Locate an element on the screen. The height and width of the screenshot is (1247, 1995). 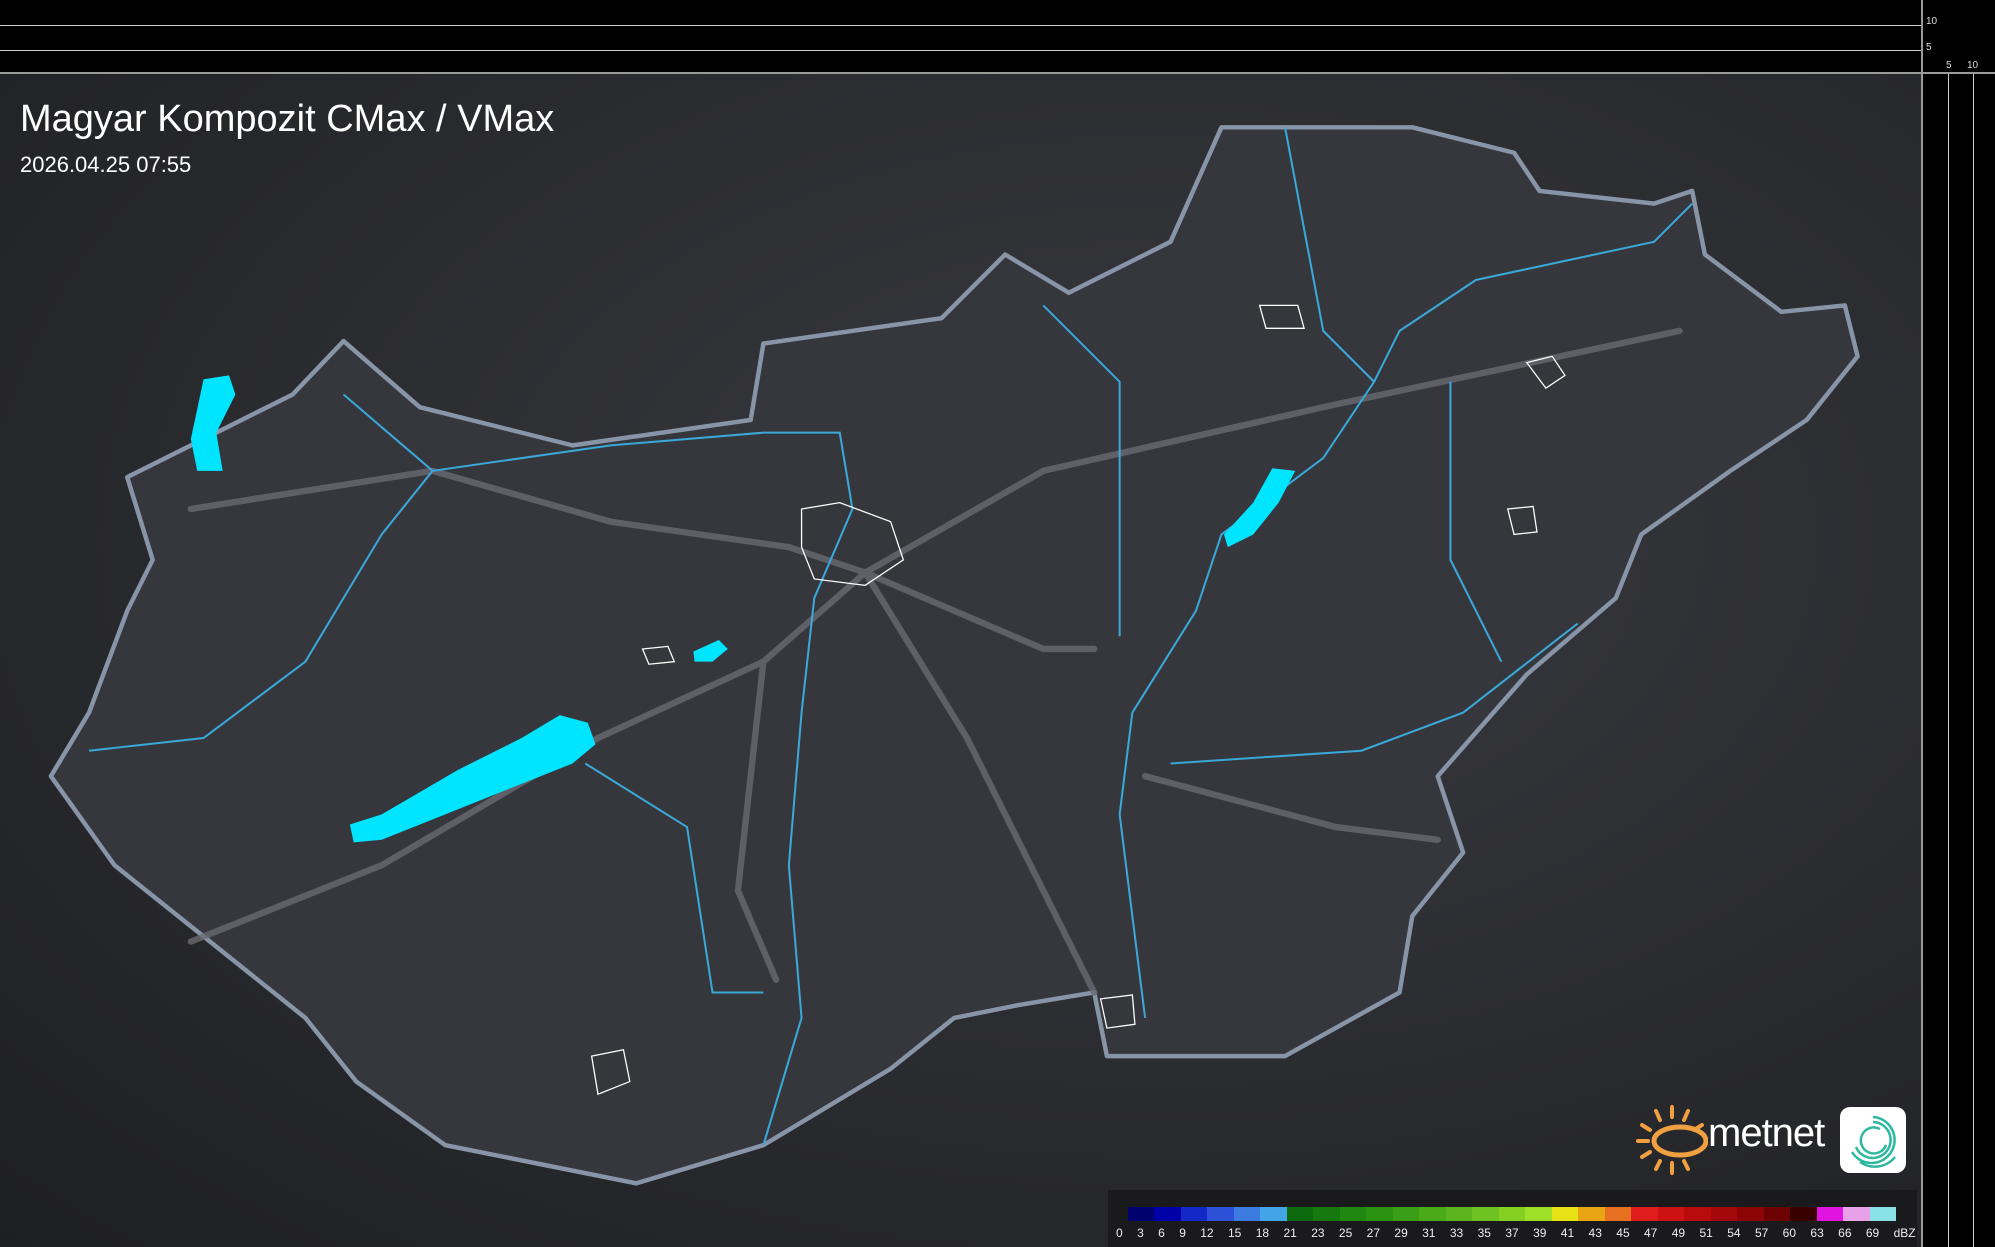
legend-label: 39 is located at coordinates (1540, 1233).